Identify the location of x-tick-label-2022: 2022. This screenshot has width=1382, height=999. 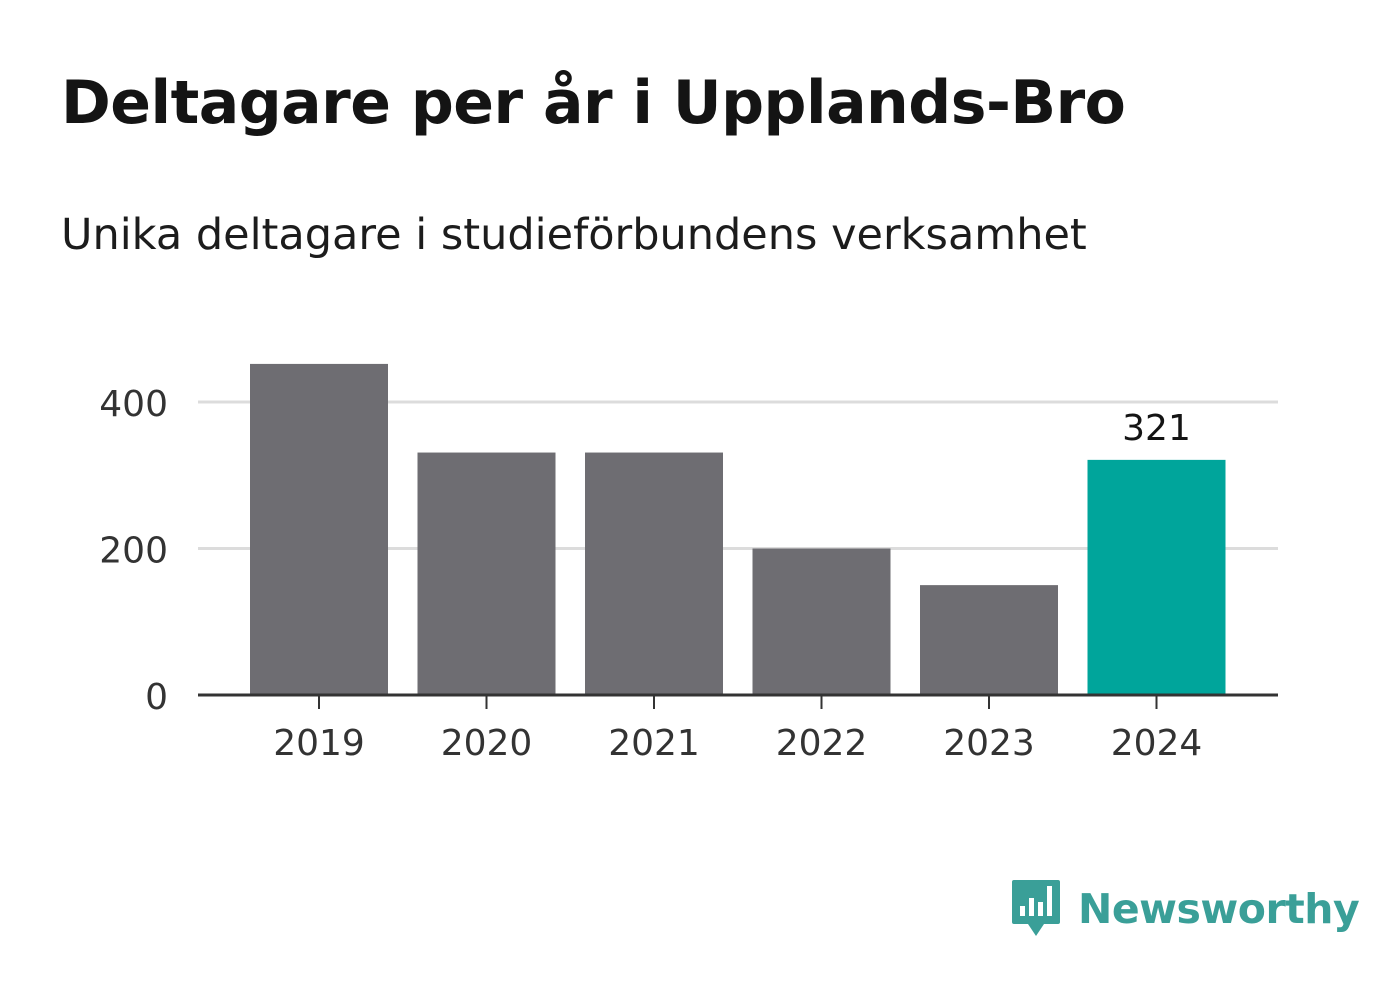
(822, 743).